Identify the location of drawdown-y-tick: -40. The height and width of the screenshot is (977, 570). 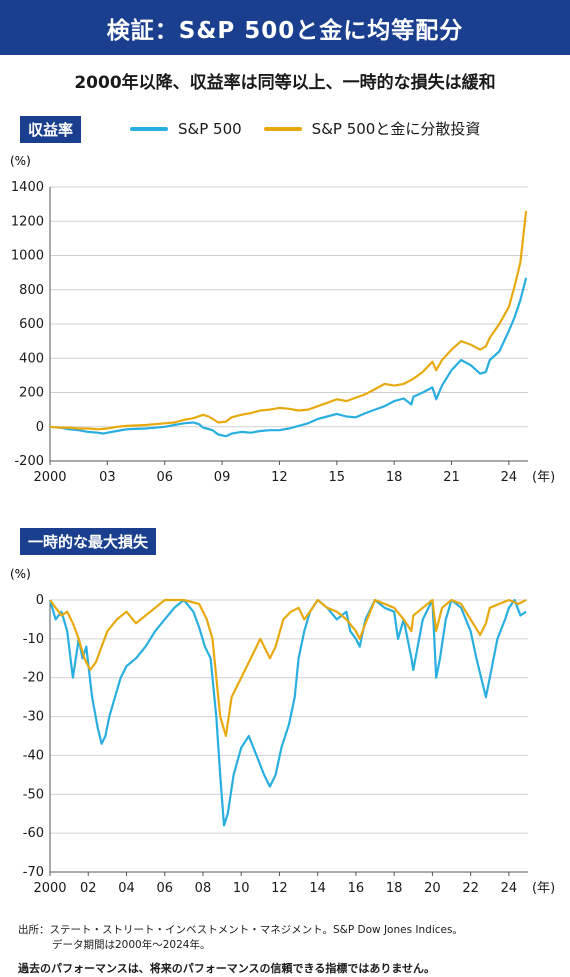
(33, 755).